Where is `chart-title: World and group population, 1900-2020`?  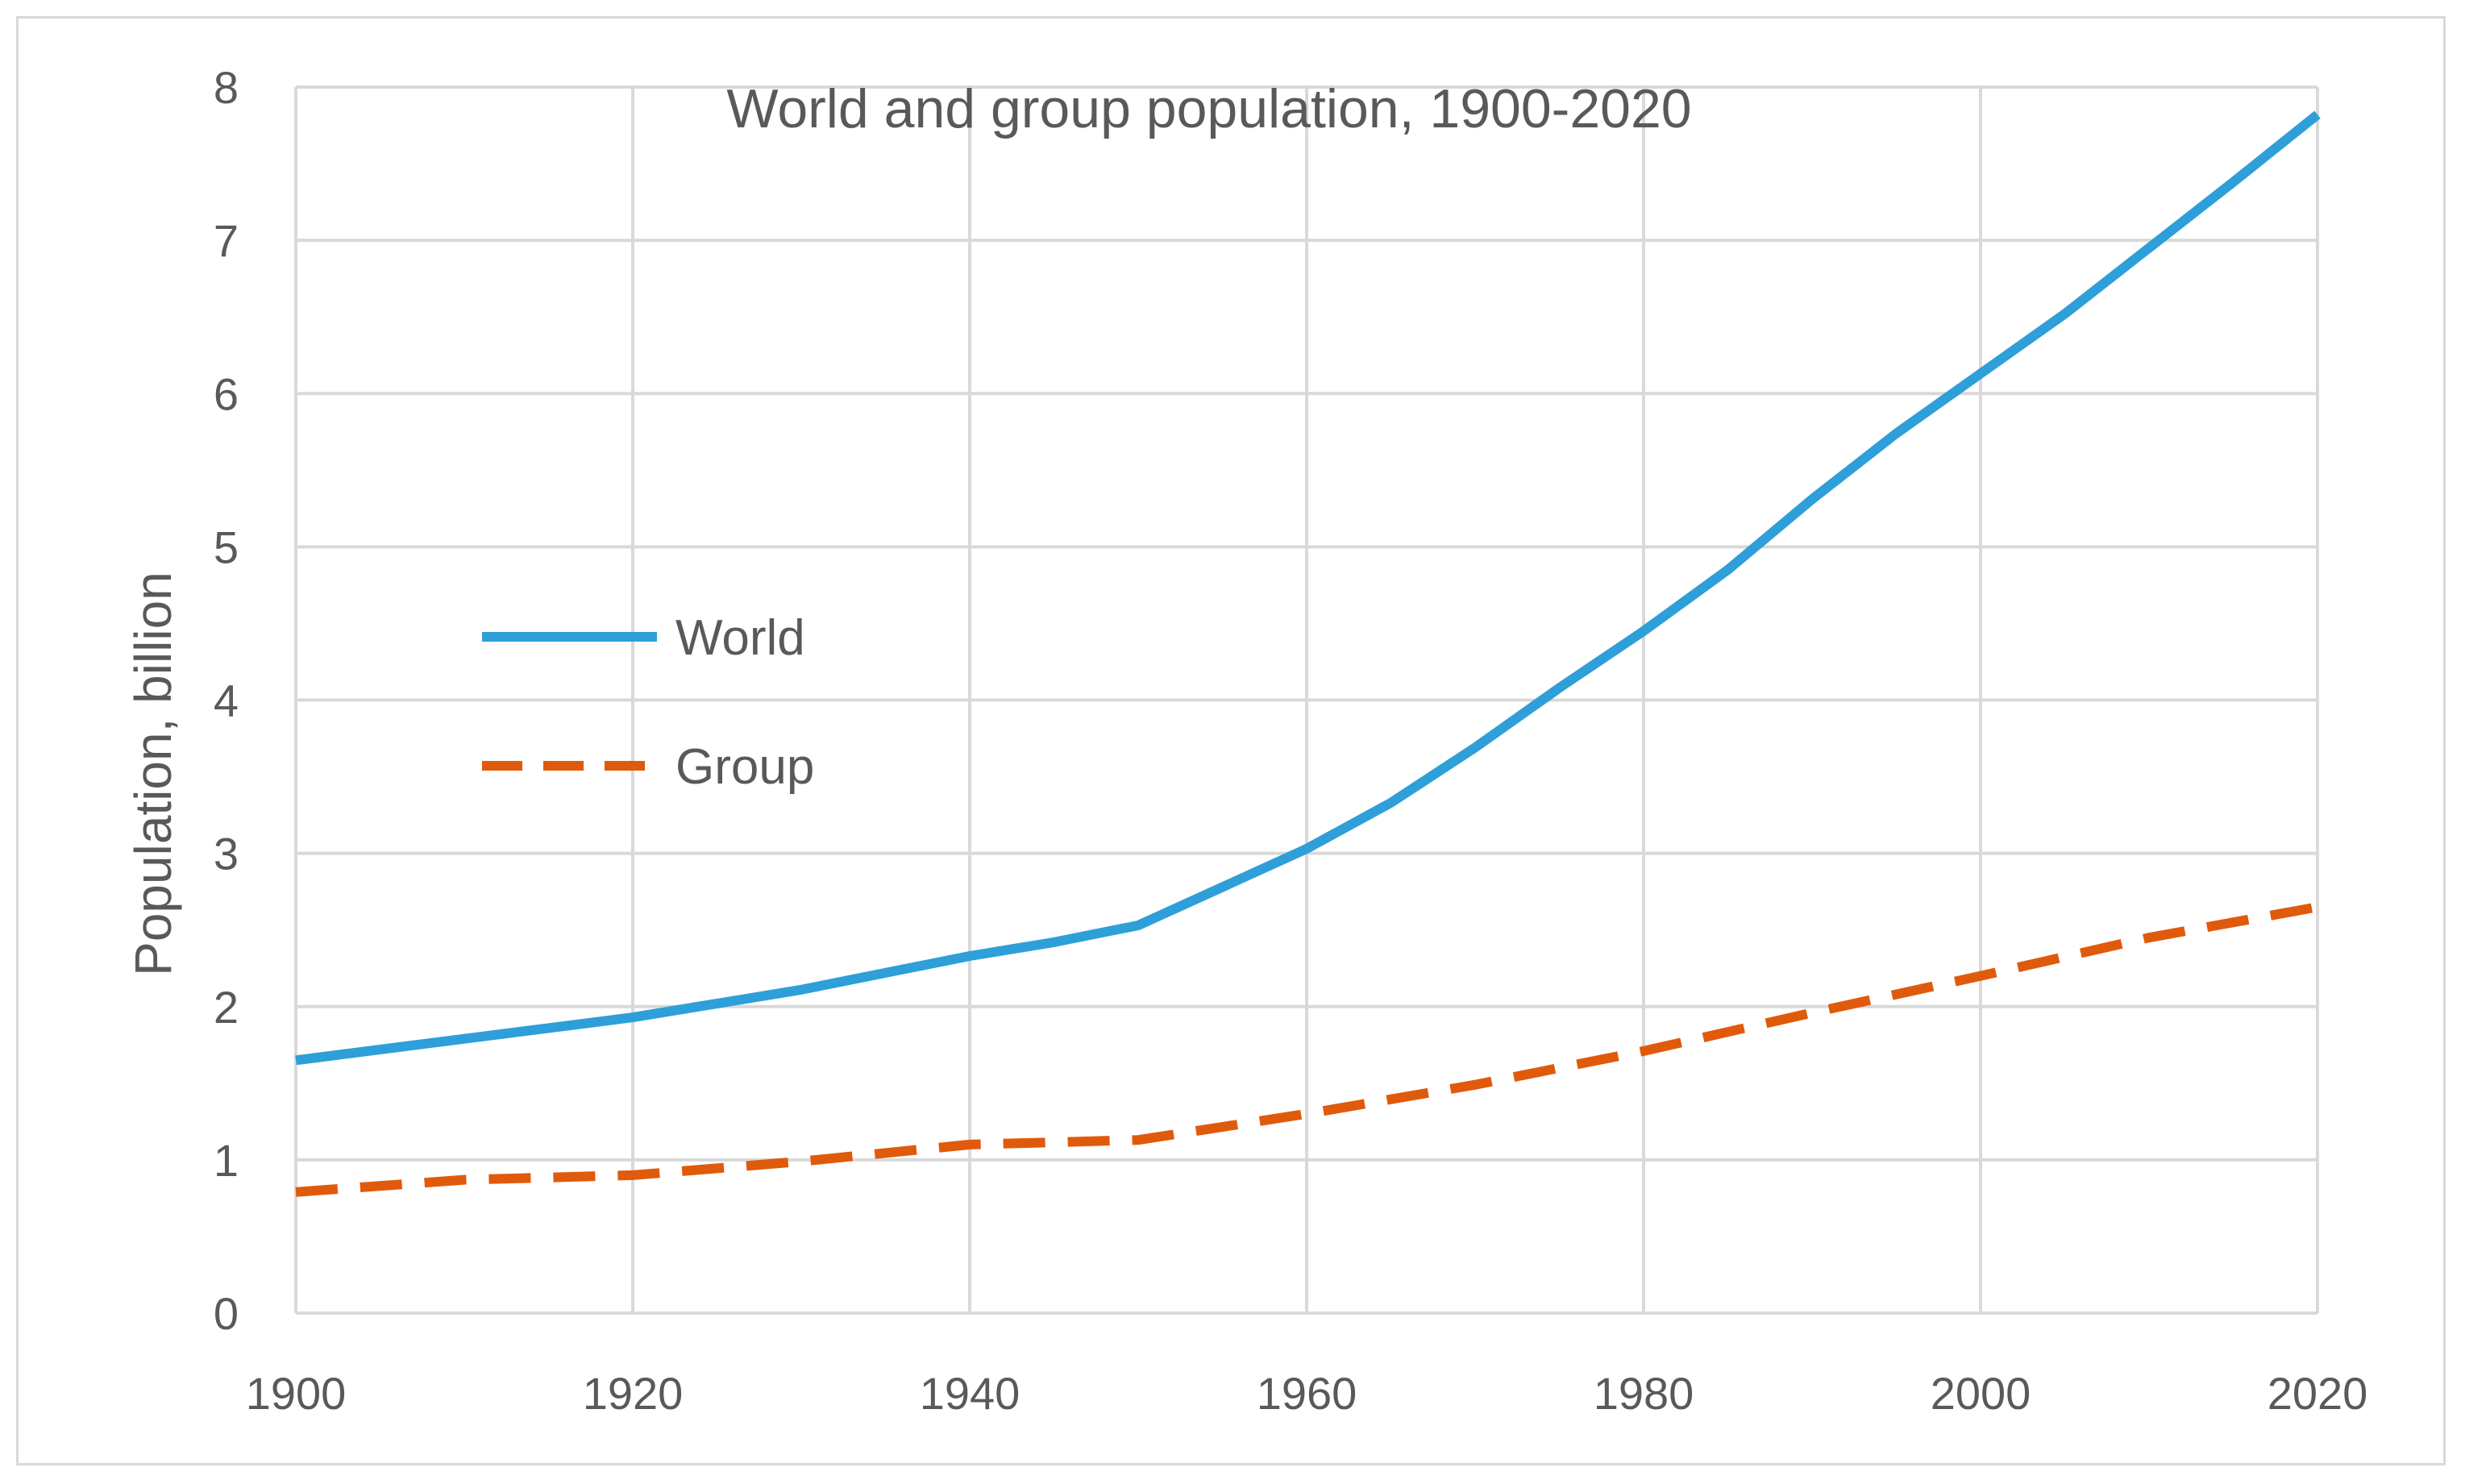 chart-title: World and group population, 1900-2020 is located at coordinates (1208, 108).